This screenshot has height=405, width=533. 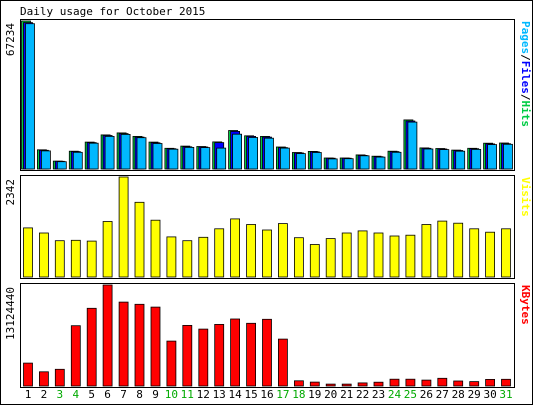 I want to click on day-label: 2, so click(x=44, y=394).